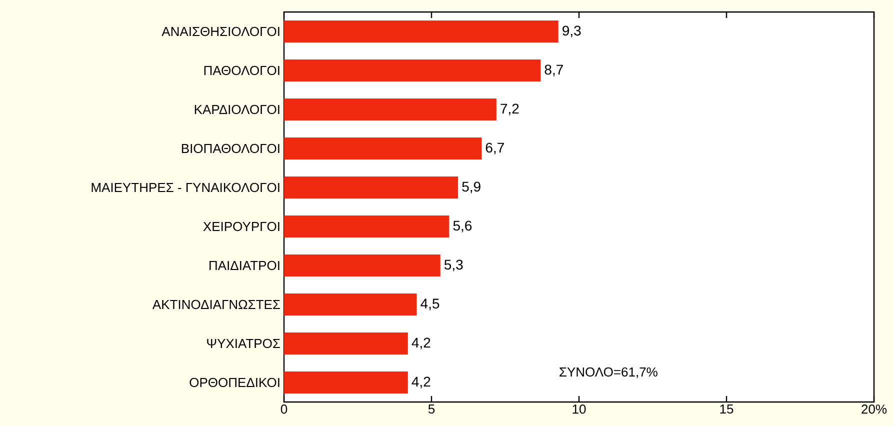  Describe the element at coordinates (245, 265) in the screenshot. I see `y-tick-label: ΠΑΙΔΙΑΤΡΟΙ` at that location.